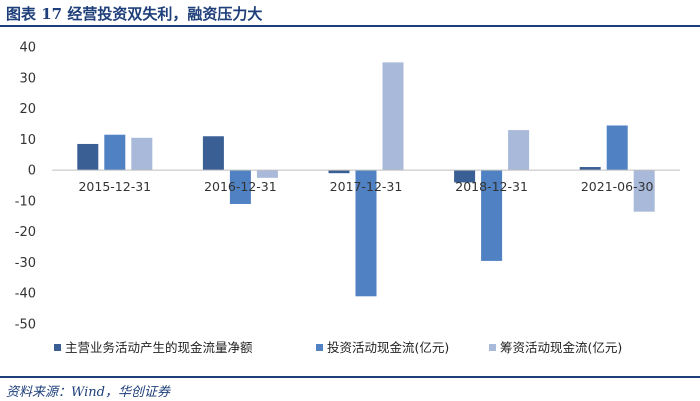 The height and width of the screenshot is (401, 700). Describe the element at coordinates (350, 13) in the screenshot. I see `figure-header: 图表 17 经营投资双失利，融资压力大` at that location.